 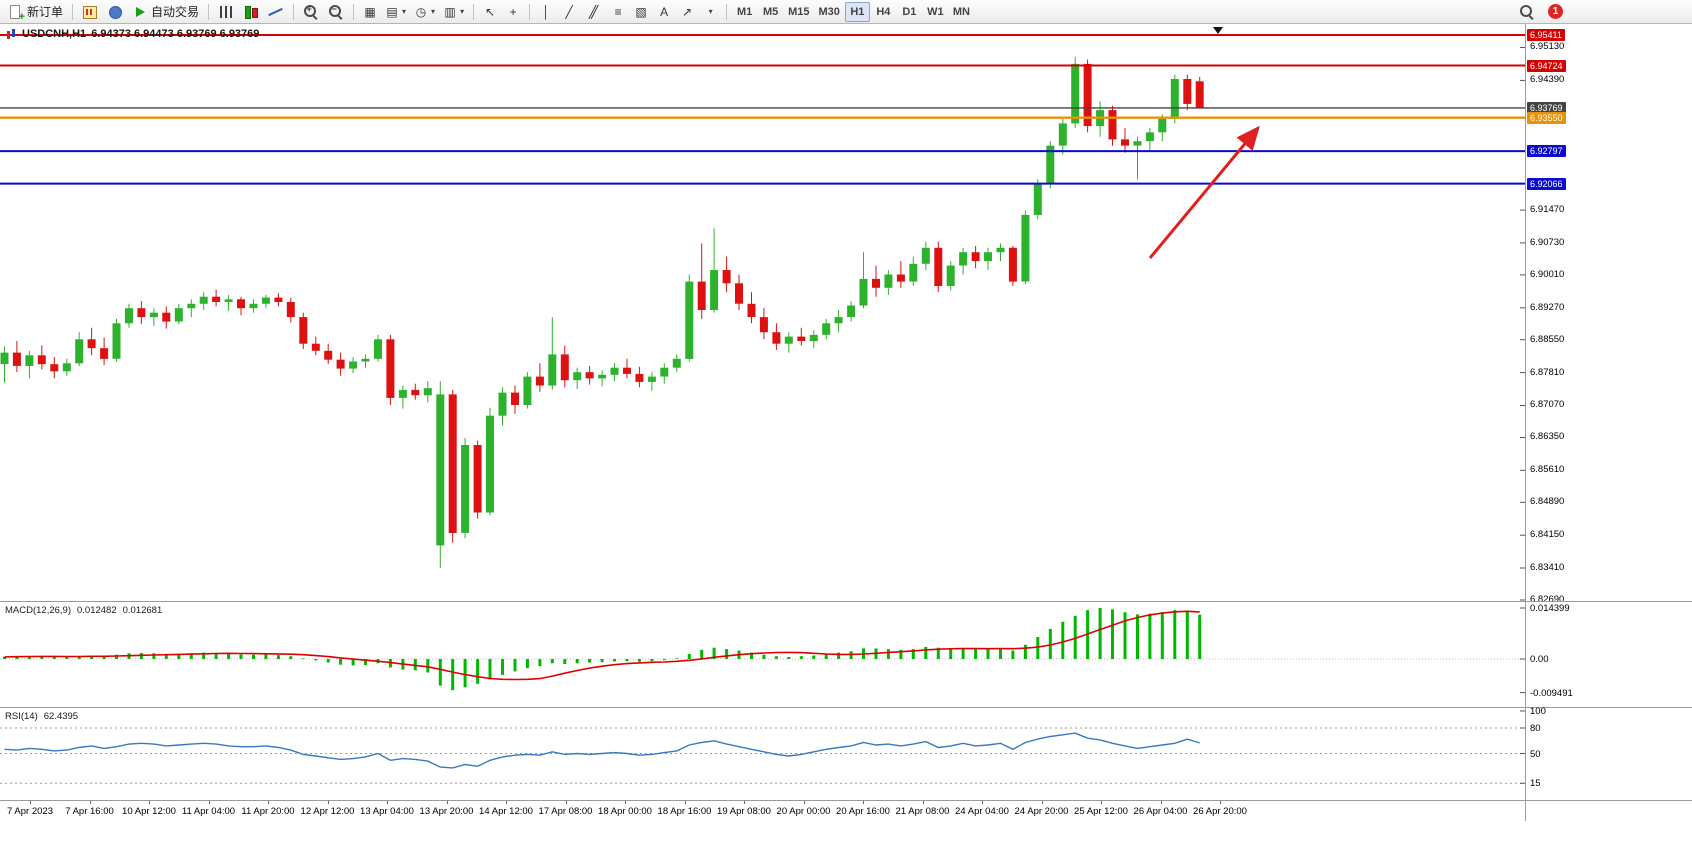 I want to click on shapes-icon: ▧, so click(x=641, y=11).